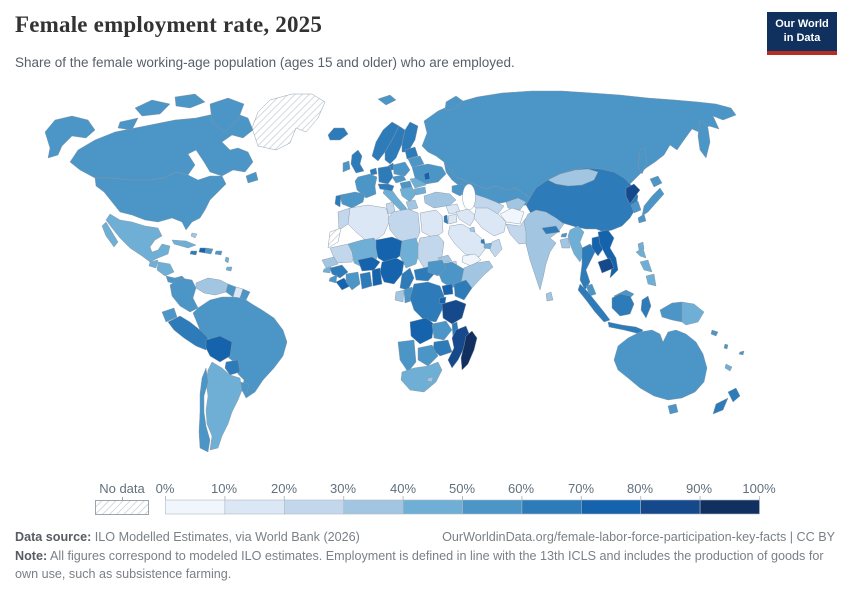 The width and height of the screenshot is (850, 600). Describe the element at coordinates (646, 307) in the screenshot. I see `country-indonesia-sulawesi` at that location.